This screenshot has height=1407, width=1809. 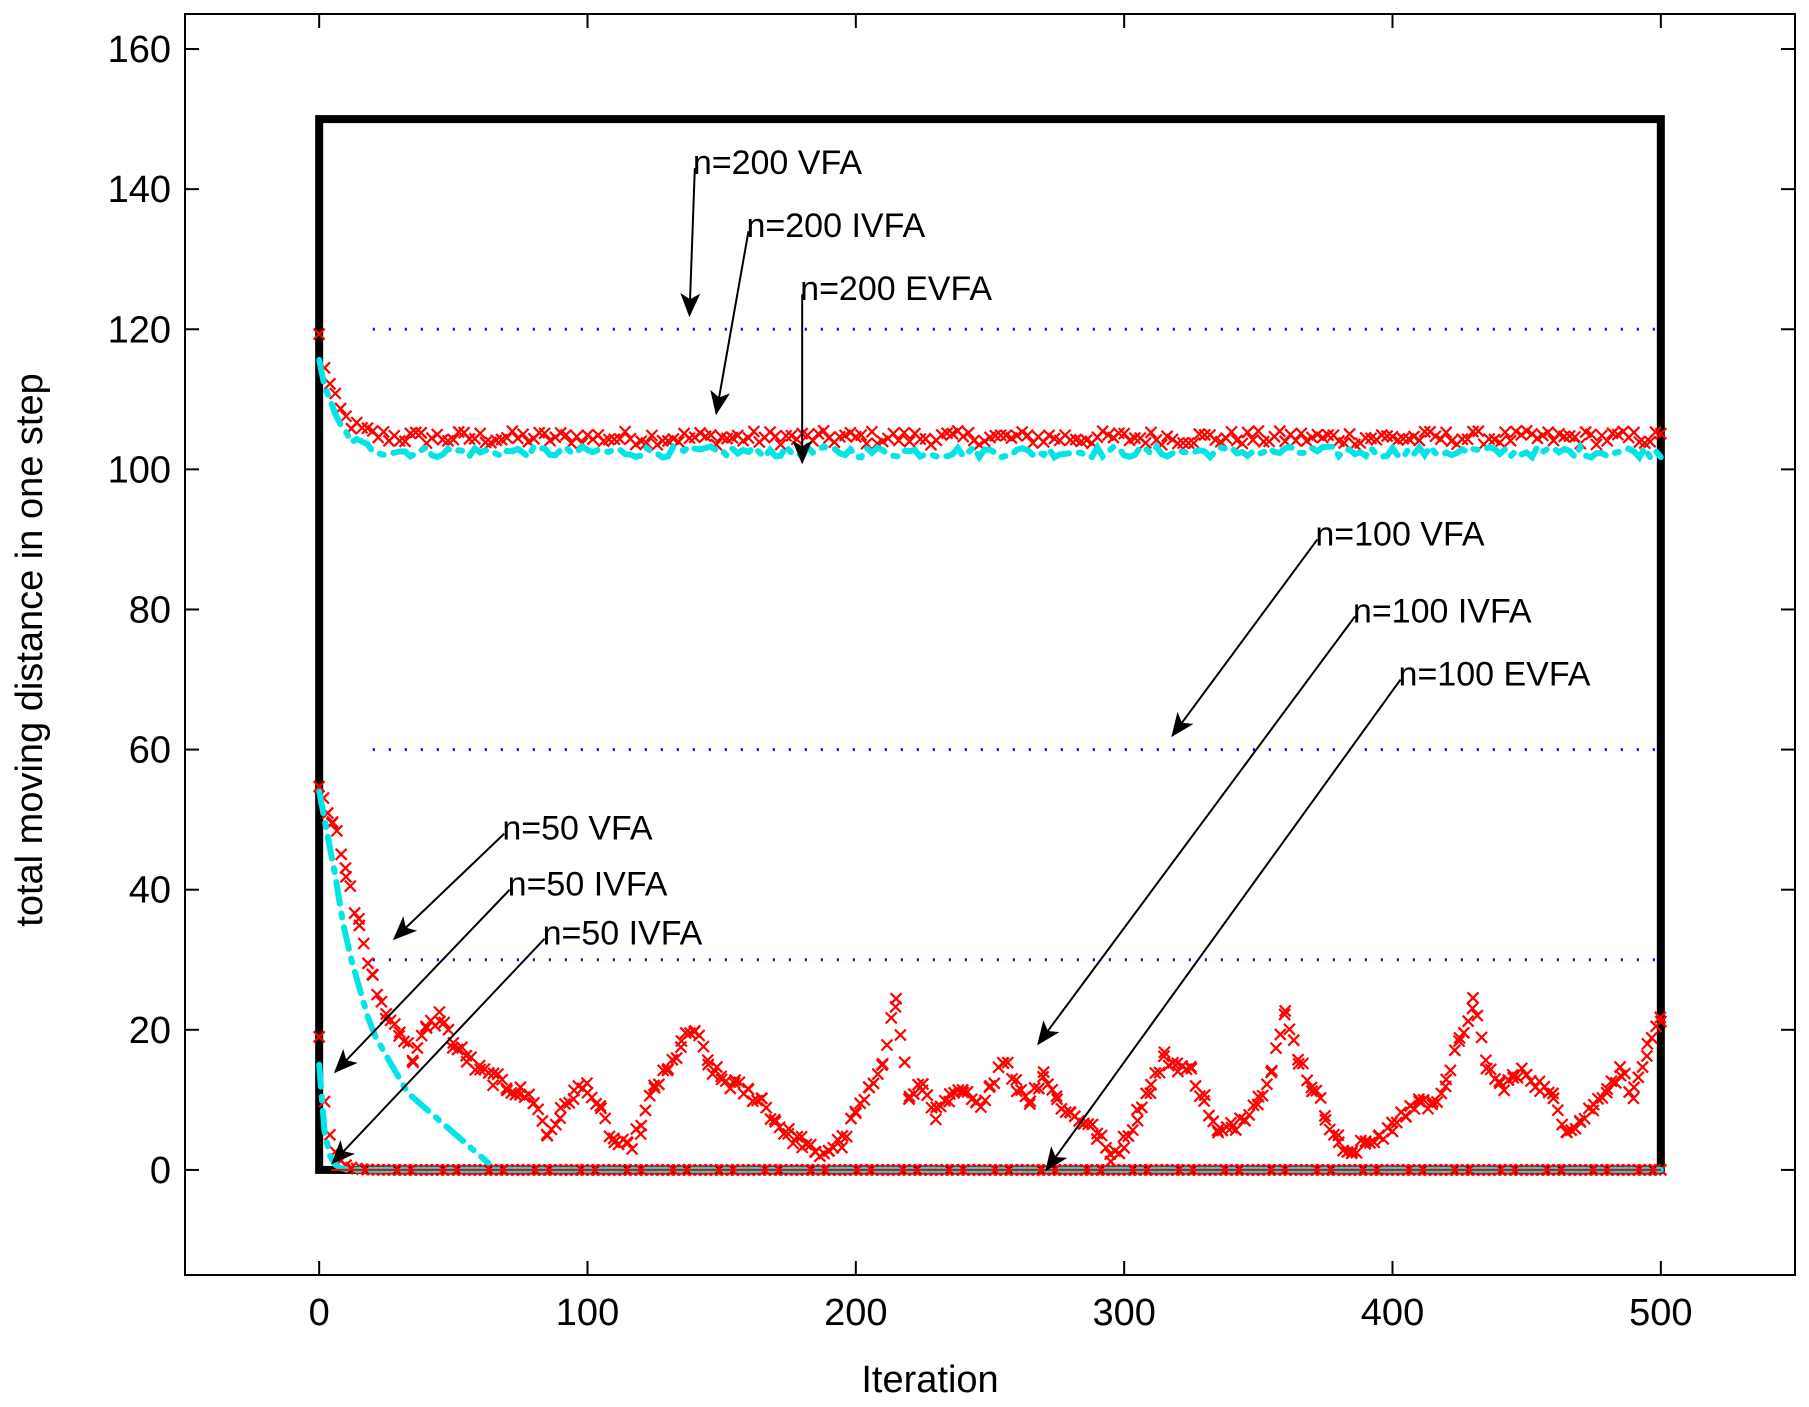 I want to click on annotation-2: n=200 EVFA, so click(x=892, y=367).